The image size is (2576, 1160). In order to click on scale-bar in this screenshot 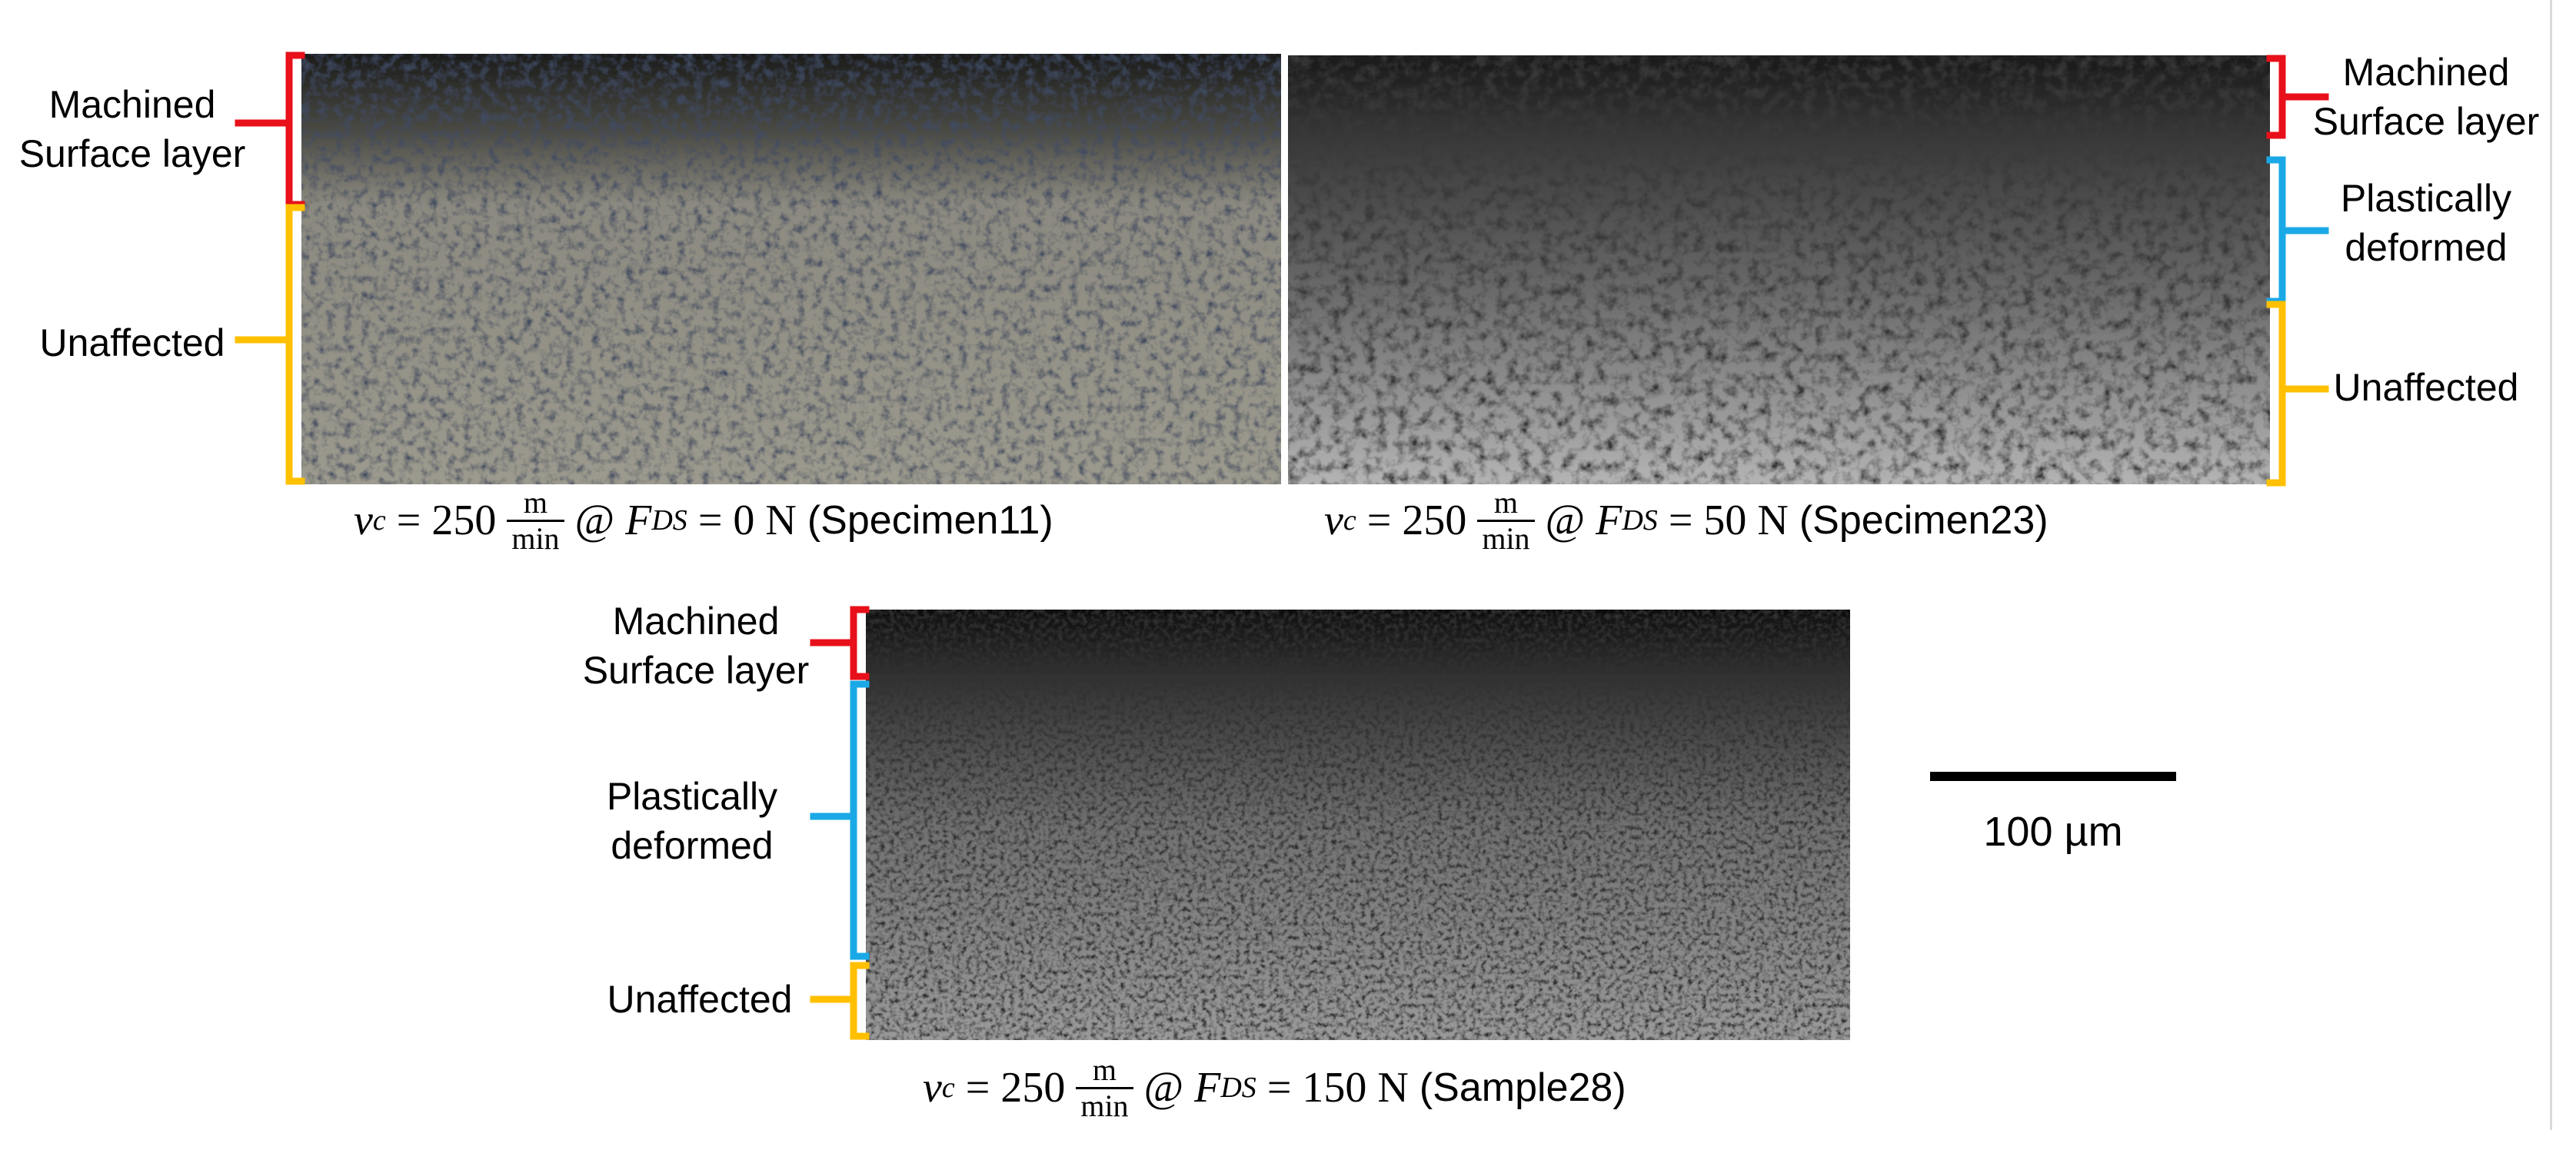, I will do `click(2053, 777)`.